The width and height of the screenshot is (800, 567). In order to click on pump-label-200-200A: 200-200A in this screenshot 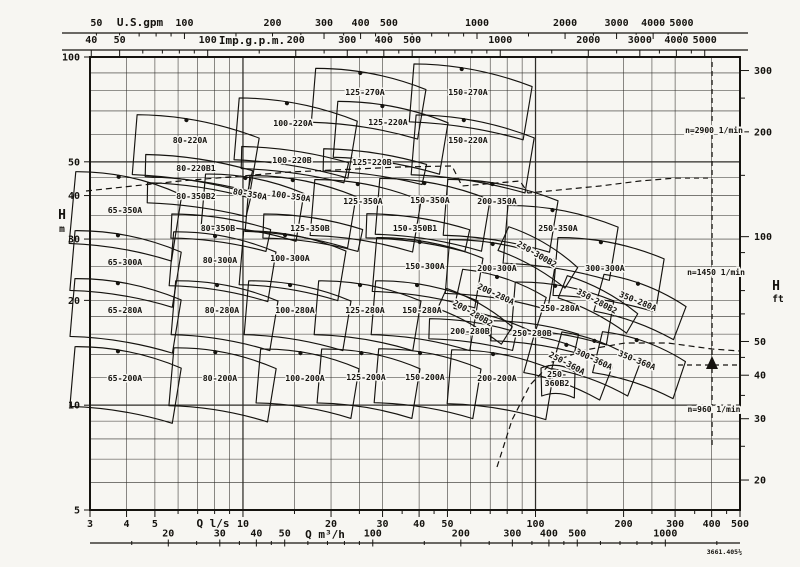, I will do `click(497, 378)`.